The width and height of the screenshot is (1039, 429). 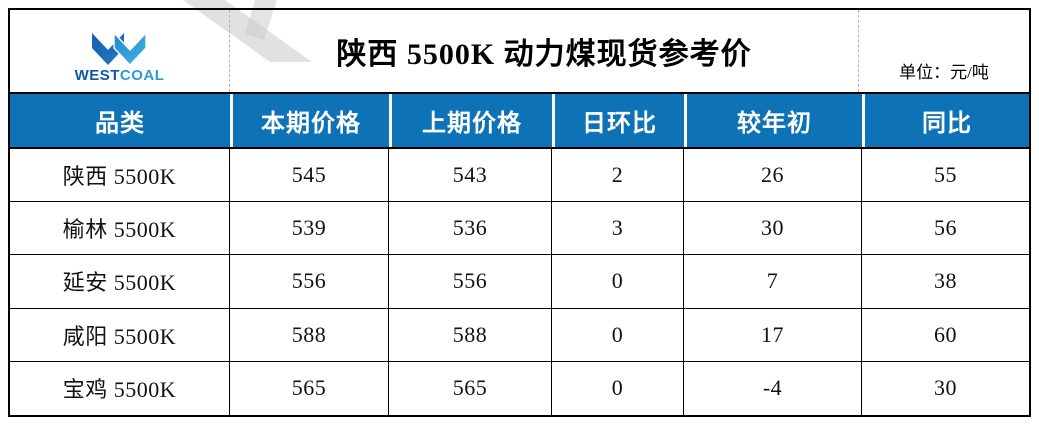 I want to click on cell-ytd-change: 30, so click(x=773, y=228).